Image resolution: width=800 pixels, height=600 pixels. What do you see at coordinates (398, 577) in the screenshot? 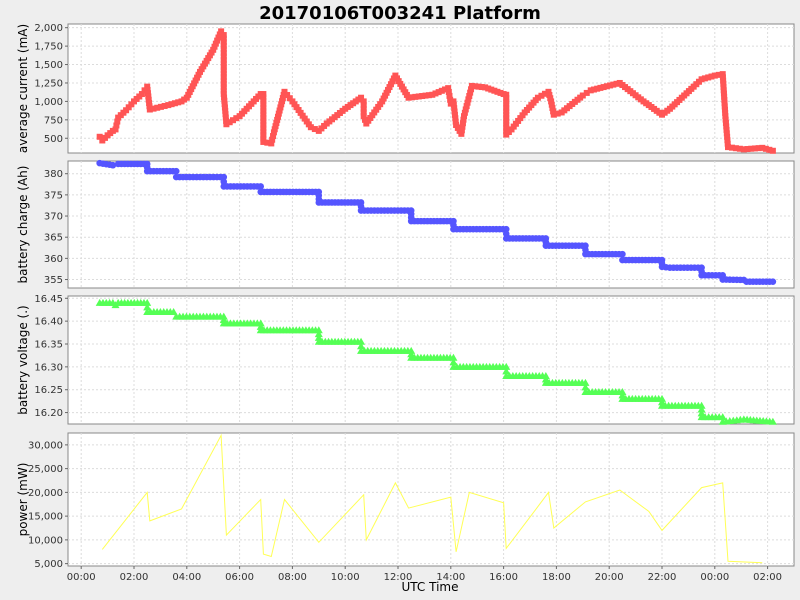
I see `x-tick-label: 12:00` at bounding box center [398, 577].